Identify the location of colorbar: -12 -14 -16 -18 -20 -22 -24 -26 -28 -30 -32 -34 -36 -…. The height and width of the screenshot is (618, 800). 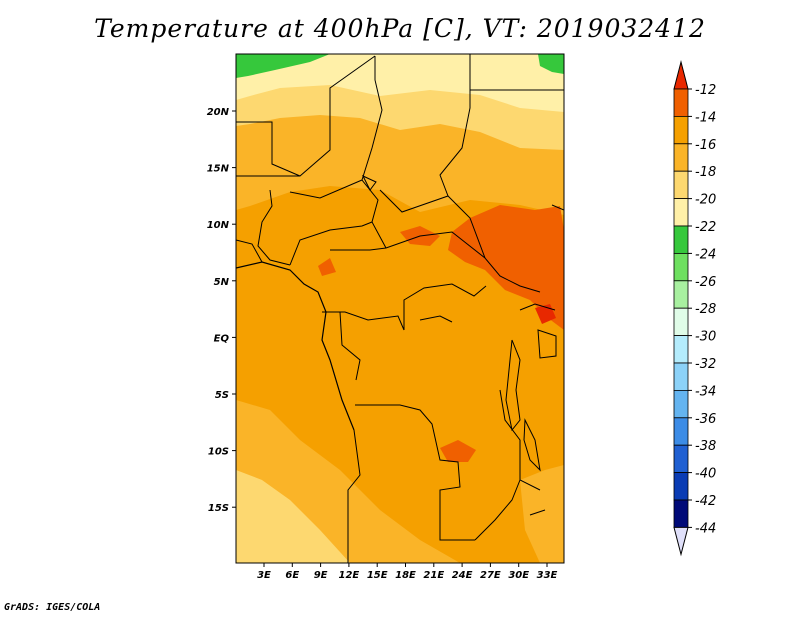
(694, 308).